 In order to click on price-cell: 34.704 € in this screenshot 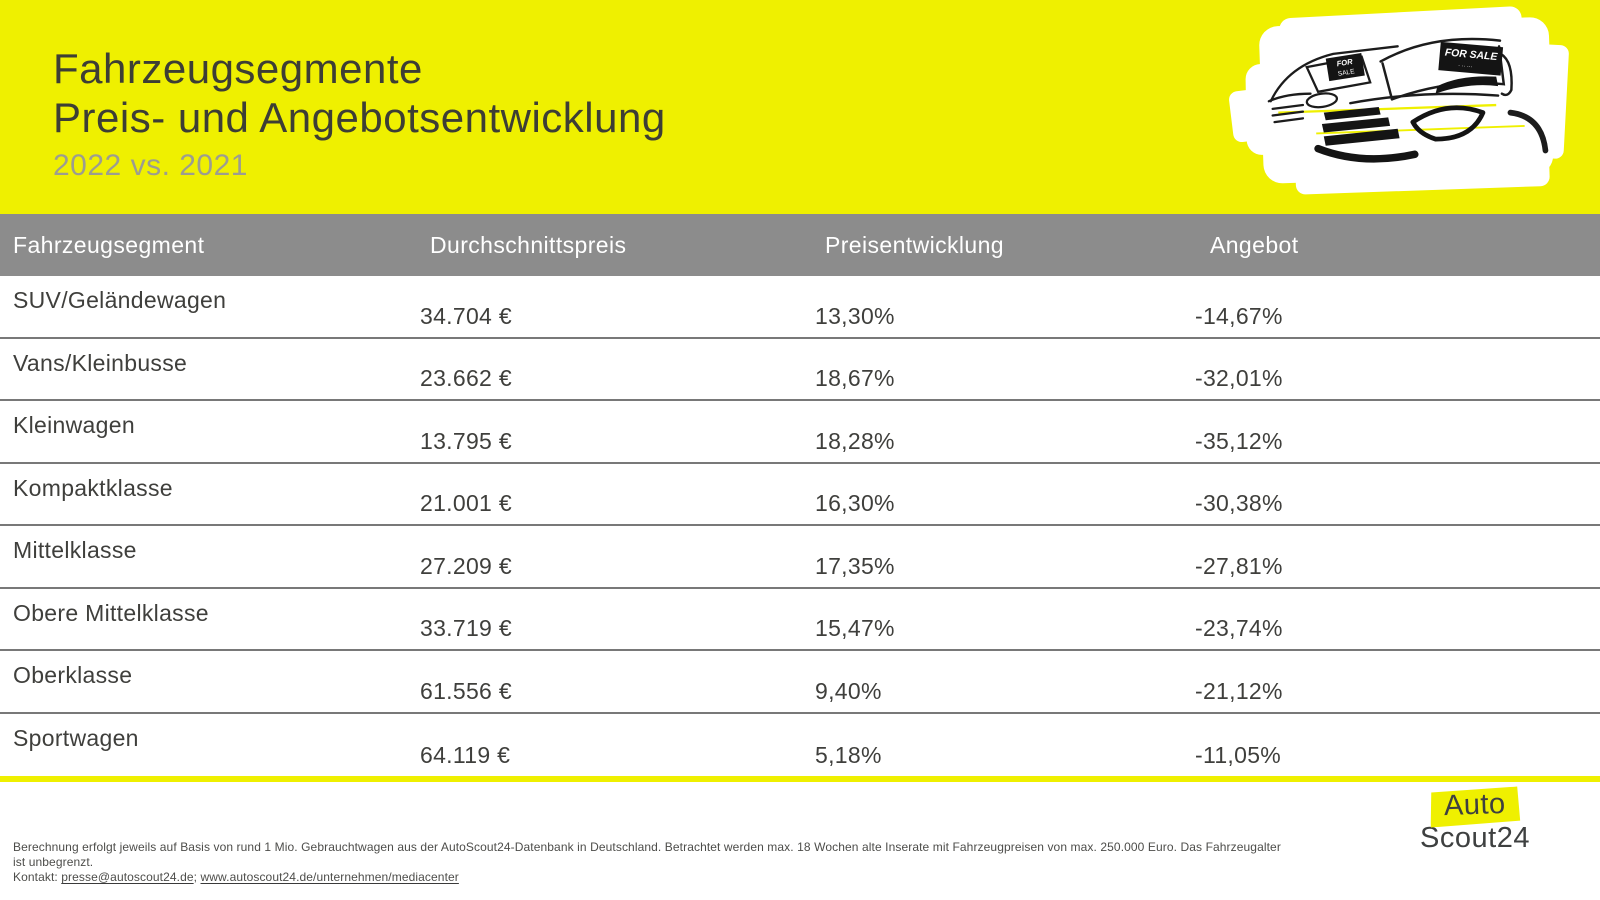, I will do `click(466, 315)`.